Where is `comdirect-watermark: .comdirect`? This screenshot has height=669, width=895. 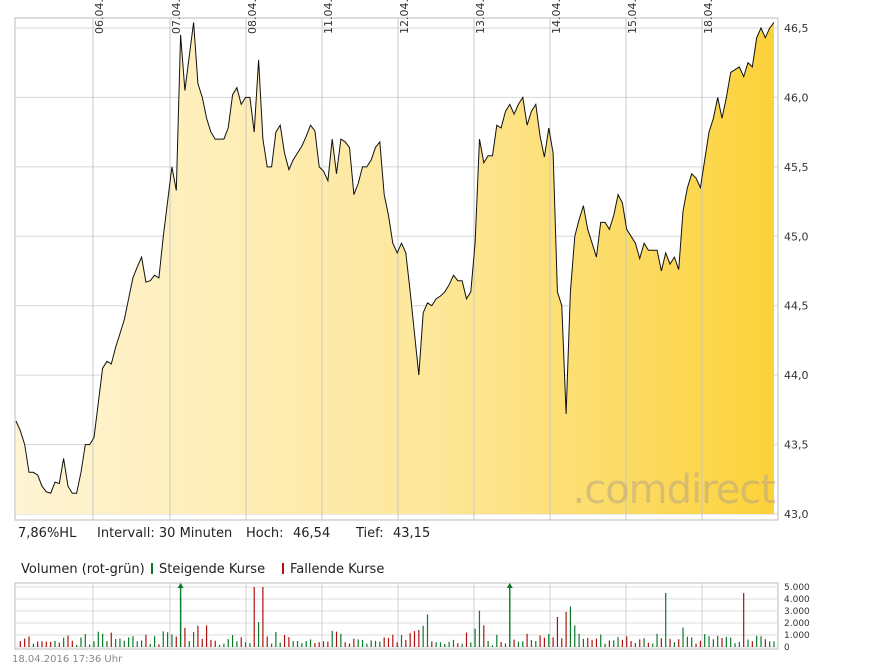 comdirect-watermark: .comdirect is located at coordinates (674, 490).